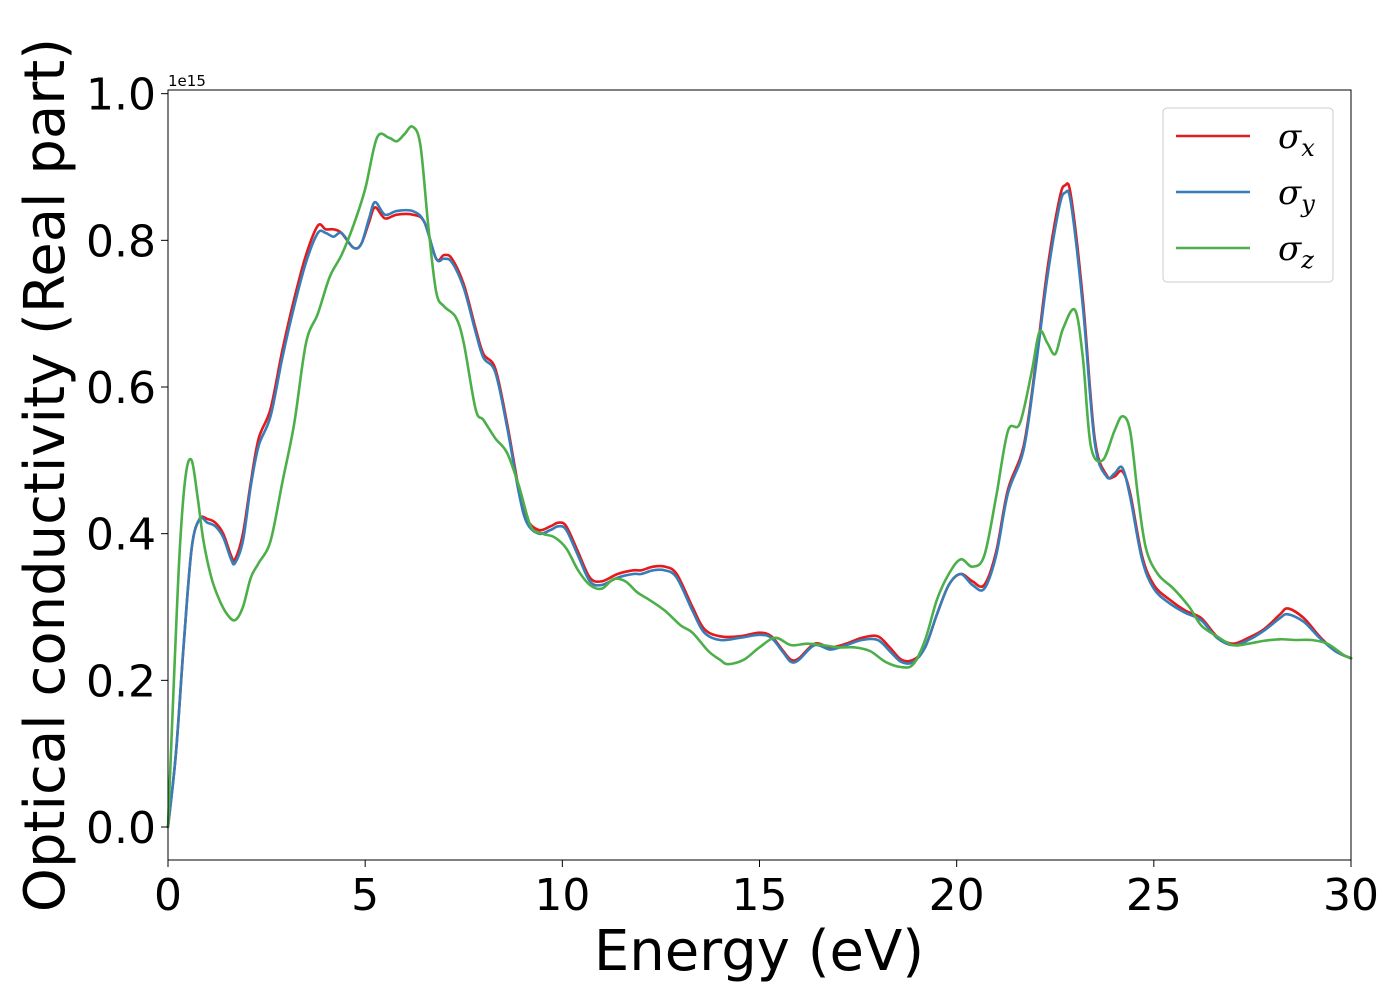  I want to click on y-tick-label: 0.8, so click(121, 241).